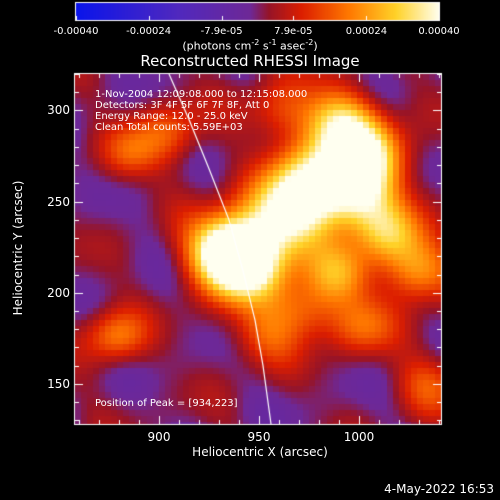  I want to click on y-tick-label: 300, so click(58, 110).